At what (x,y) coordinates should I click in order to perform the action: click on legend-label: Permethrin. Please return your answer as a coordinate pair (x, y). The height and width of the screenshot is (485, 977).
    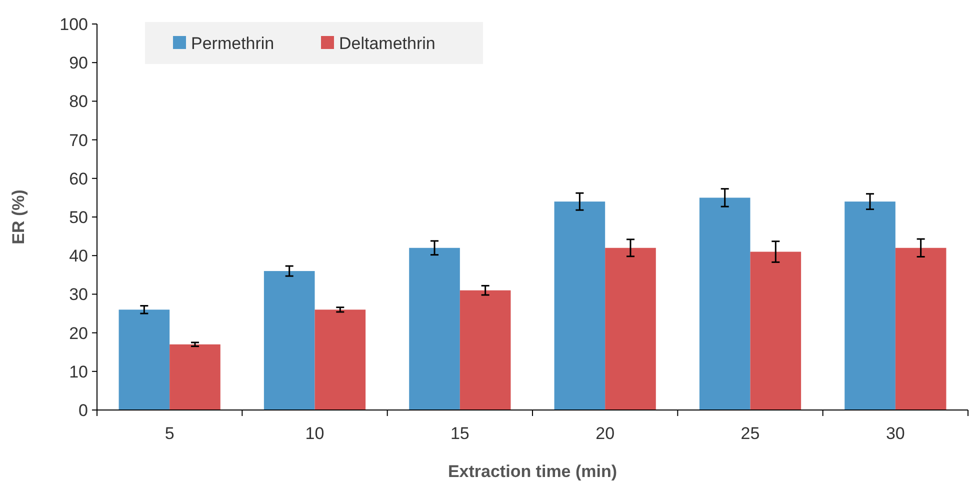
    Looking at the image, I should click on (232, 43).